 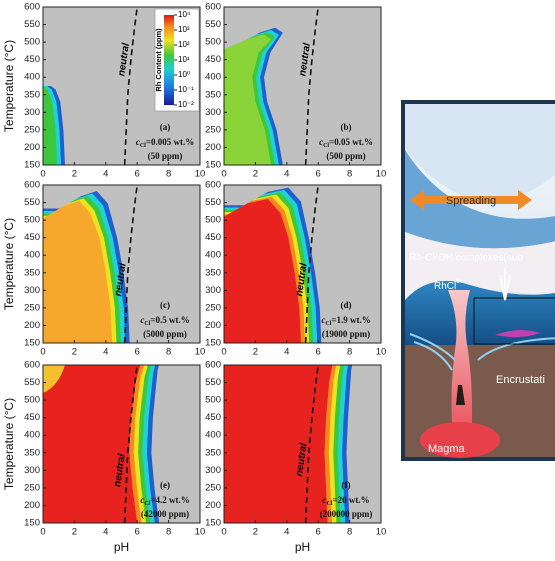 What do you see at coordinates (351, 142) in the screenshot?
I see `conc-value: =0.05 wt.%` at bounding box center [351, 142].